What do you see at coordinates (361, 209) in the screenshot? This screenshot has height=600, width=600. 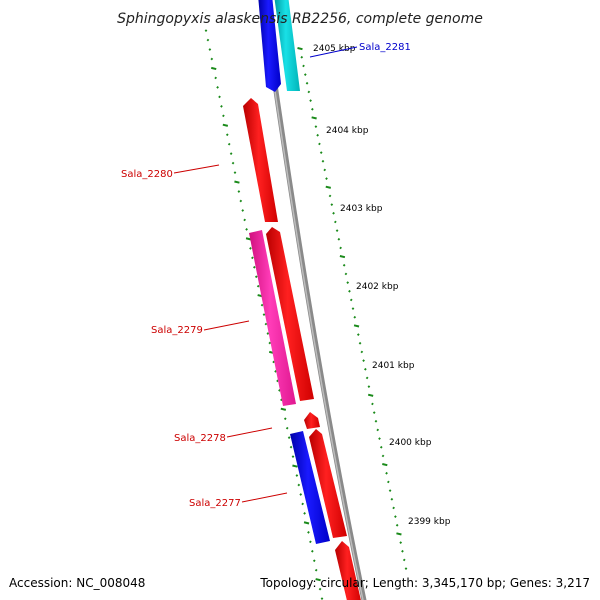 I see `tick-label: 2403 kbp` at bounding box center [361, 209].